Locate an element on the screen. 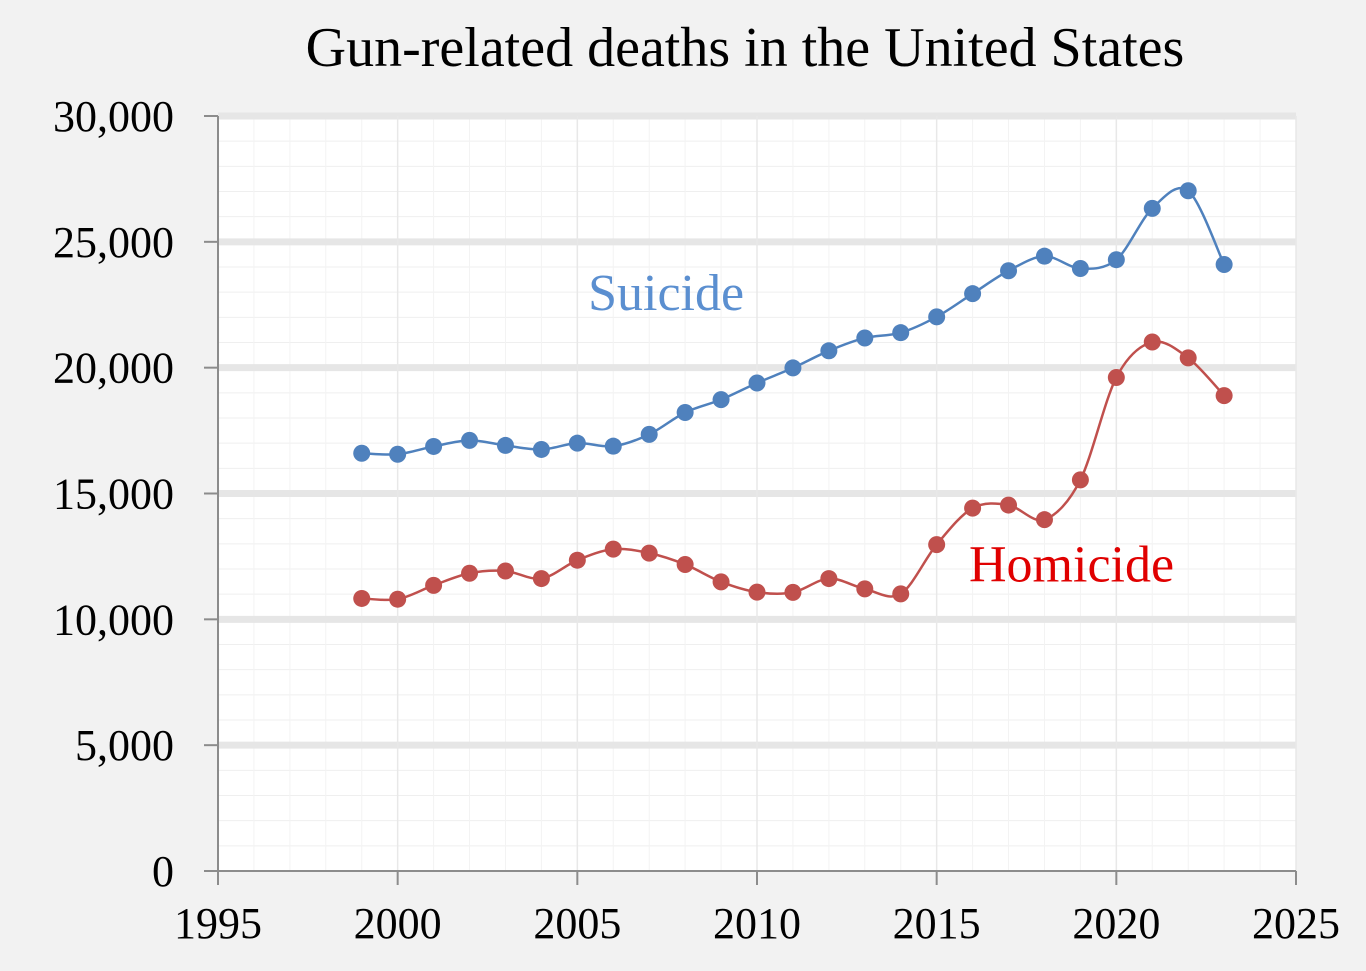 This screenshot has height=971, width=1366. y-tick-label: 10,000 is located at coordinates (113, 619).